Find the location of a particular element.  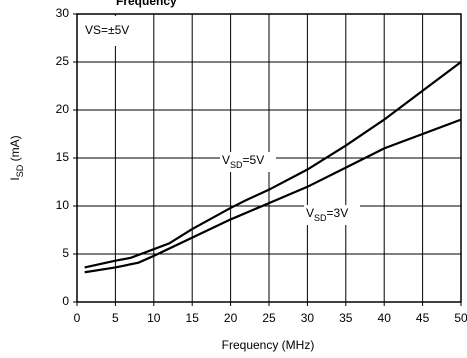

x-axis-label: Frequency (MHz) is located at coordinates (268, 345).